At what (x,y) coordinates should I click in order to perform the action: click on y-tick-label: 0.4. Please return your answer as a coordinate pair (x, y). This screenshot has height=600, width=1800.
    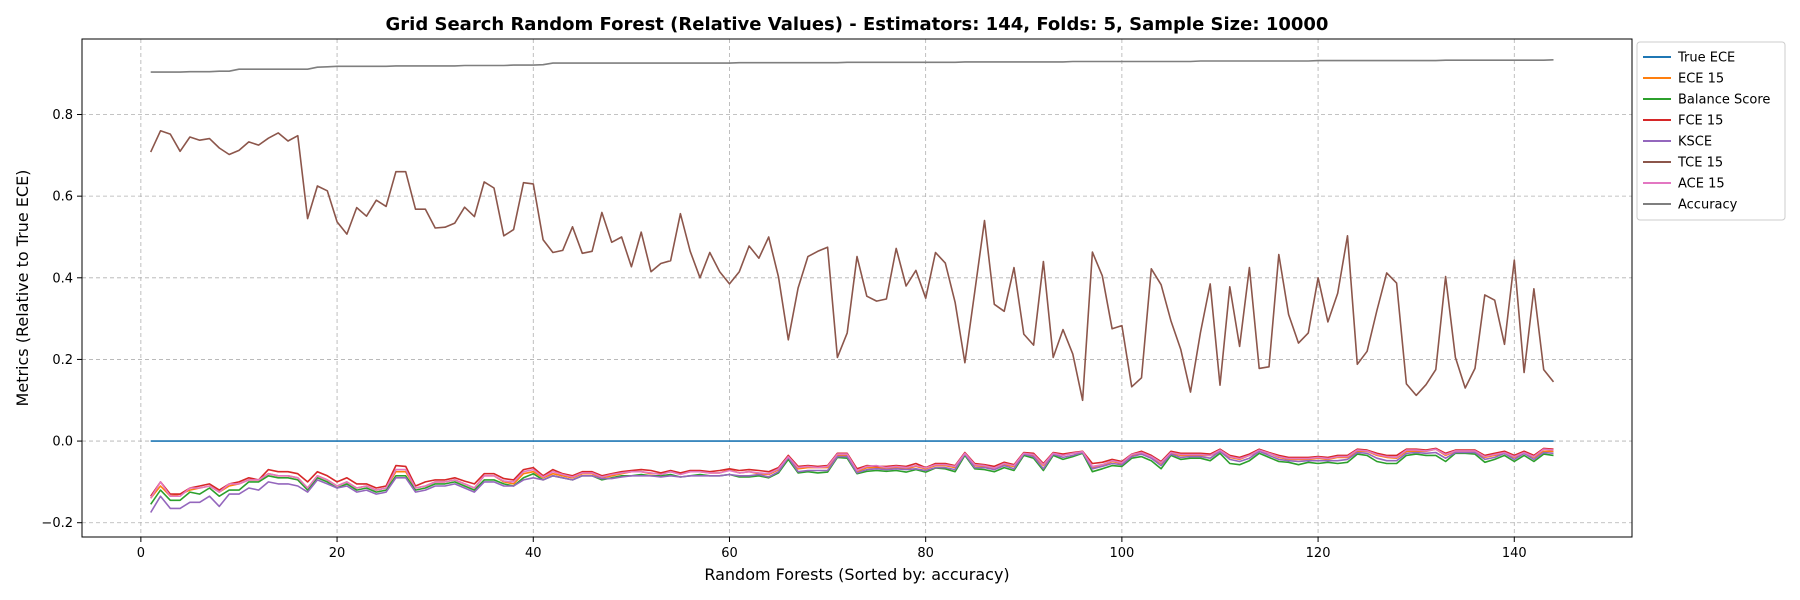
    Looking at the image, I should click on (62, 278).